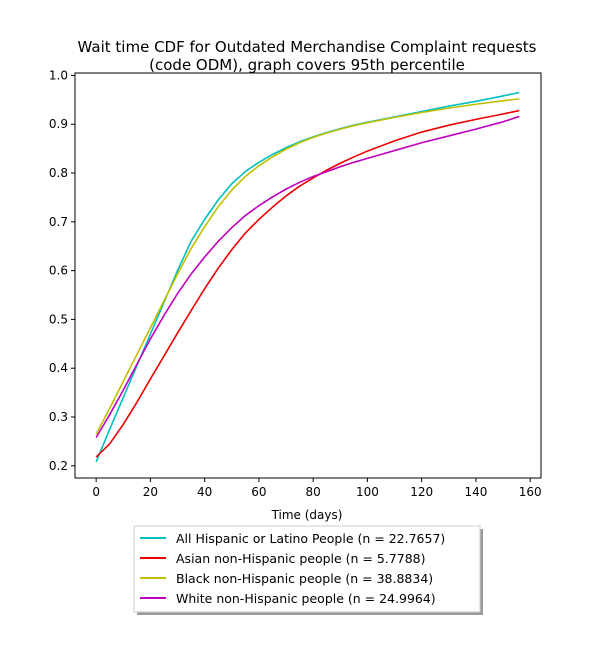 Image resolution: width=600 pixels, height=650 pixels. Describe the element at coordinates (58, 75) in the screenshot. I see `y-tick-label: 1.0` at that location.